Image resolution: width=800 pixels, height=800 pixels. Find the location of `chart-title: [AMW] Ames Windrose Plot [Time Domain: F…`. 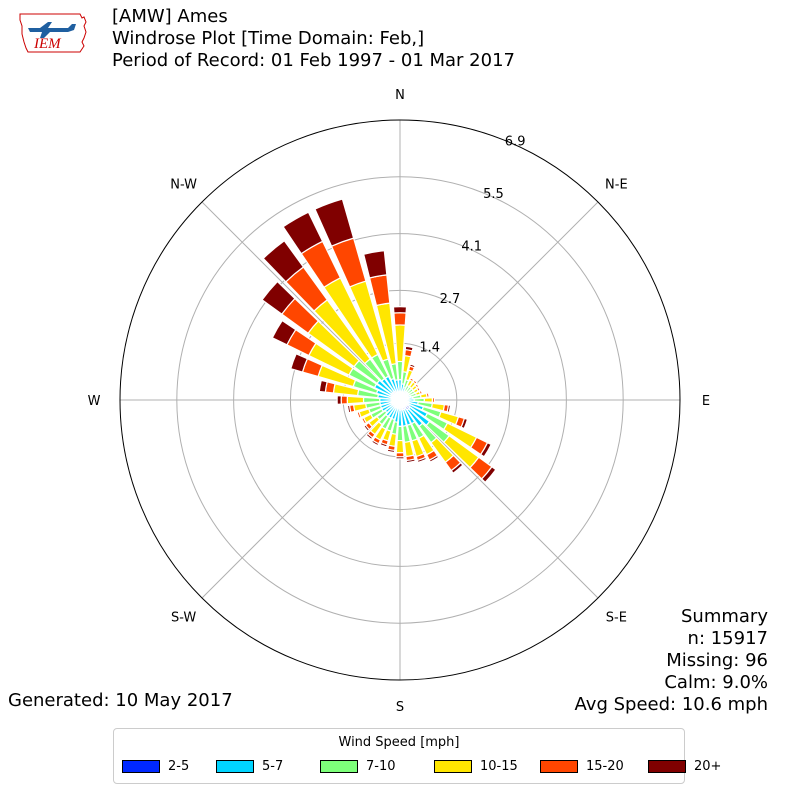

chart-title: [AMW] Ames Windrose Plot [Time Domain: F… is located at coordinates (313, 39).